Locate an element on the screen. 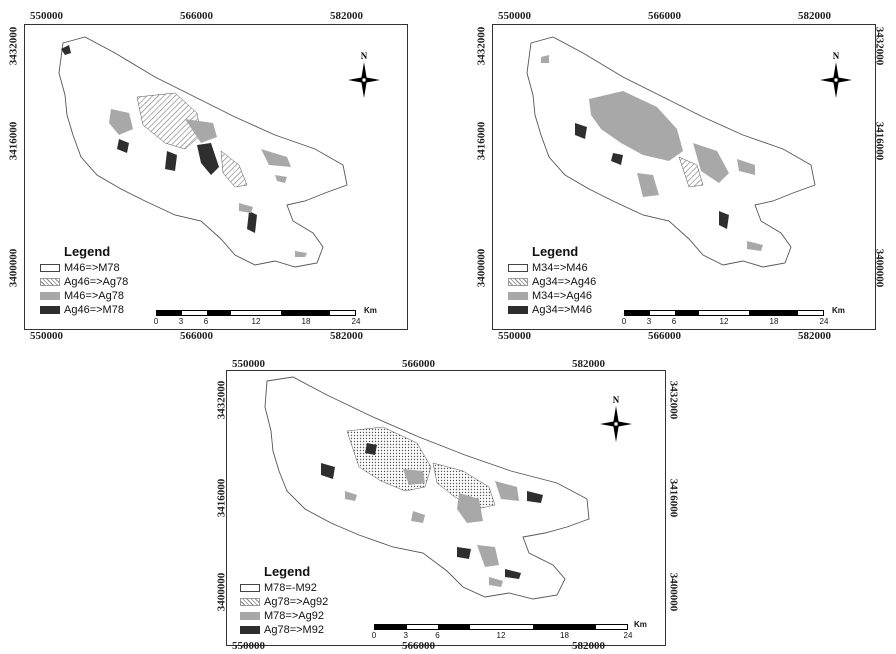 The image size is (896, 654). legend-item: Ag46=>Ag78 is located at coordinates (84, 282).